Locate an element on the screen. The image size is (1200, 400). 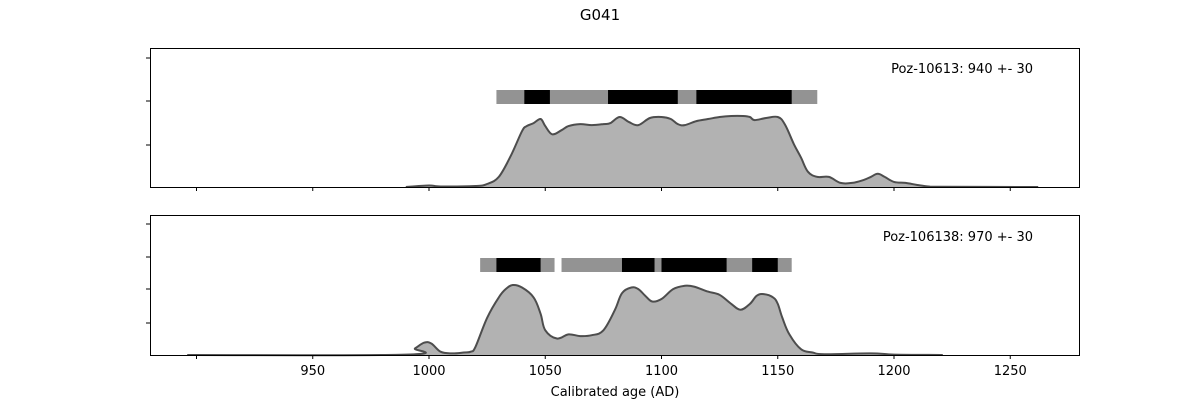
chart-title: G041 is located at coordinates (600, 15).